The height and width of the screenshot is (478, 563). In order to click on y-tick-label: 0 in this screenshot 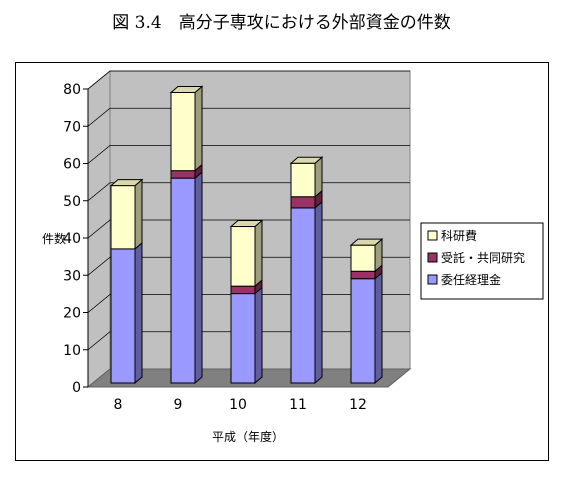, I will do `click(76, 388)`.